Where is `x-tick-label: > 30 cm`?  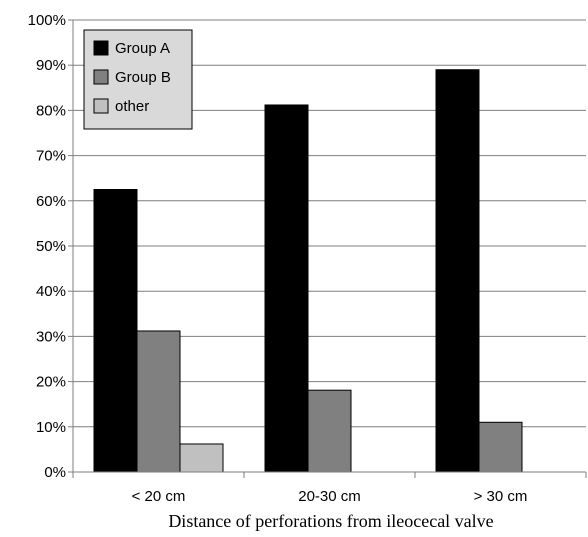
x-tick-label: > 30 cm is located at coordinates (501, 496).